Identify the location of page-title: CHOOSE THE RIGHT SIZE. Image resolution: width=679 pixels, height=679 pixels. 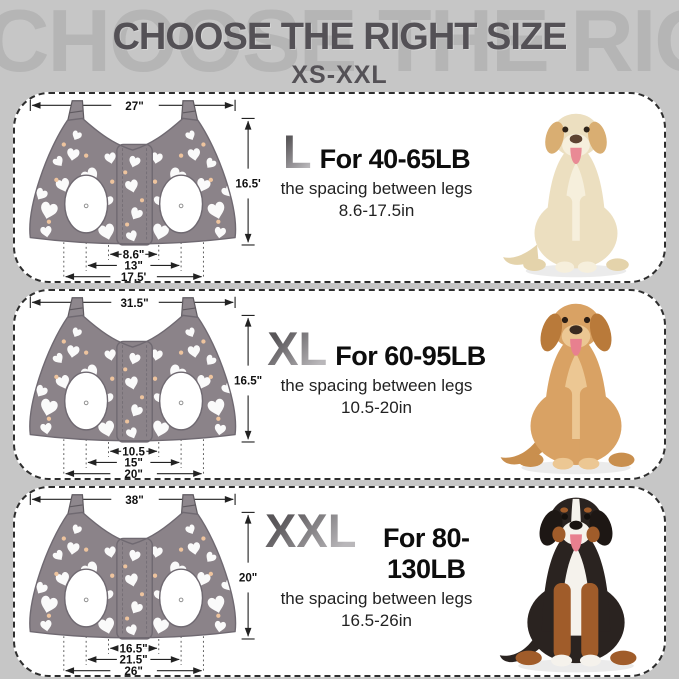
(339, 37).